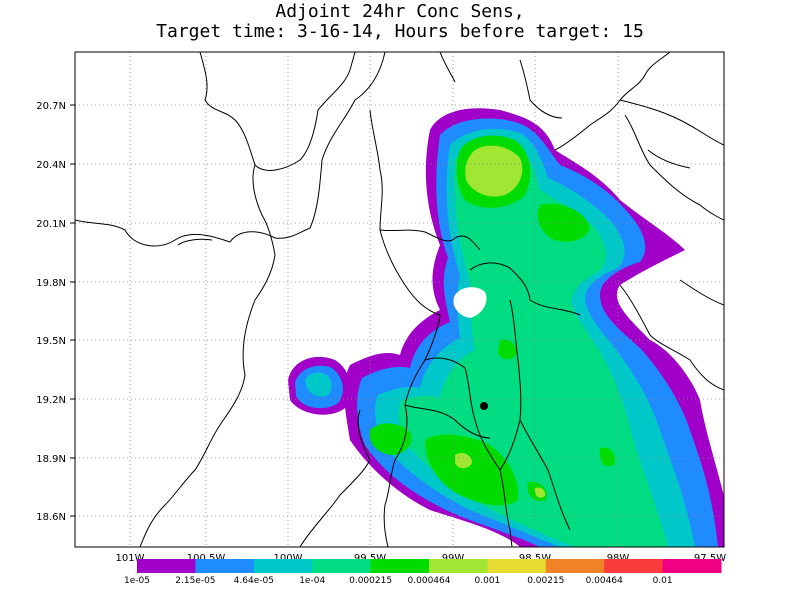 This screenshot has height=600, width=800. I want to click on x-tick-label: 97.5W, so click(710, 558).